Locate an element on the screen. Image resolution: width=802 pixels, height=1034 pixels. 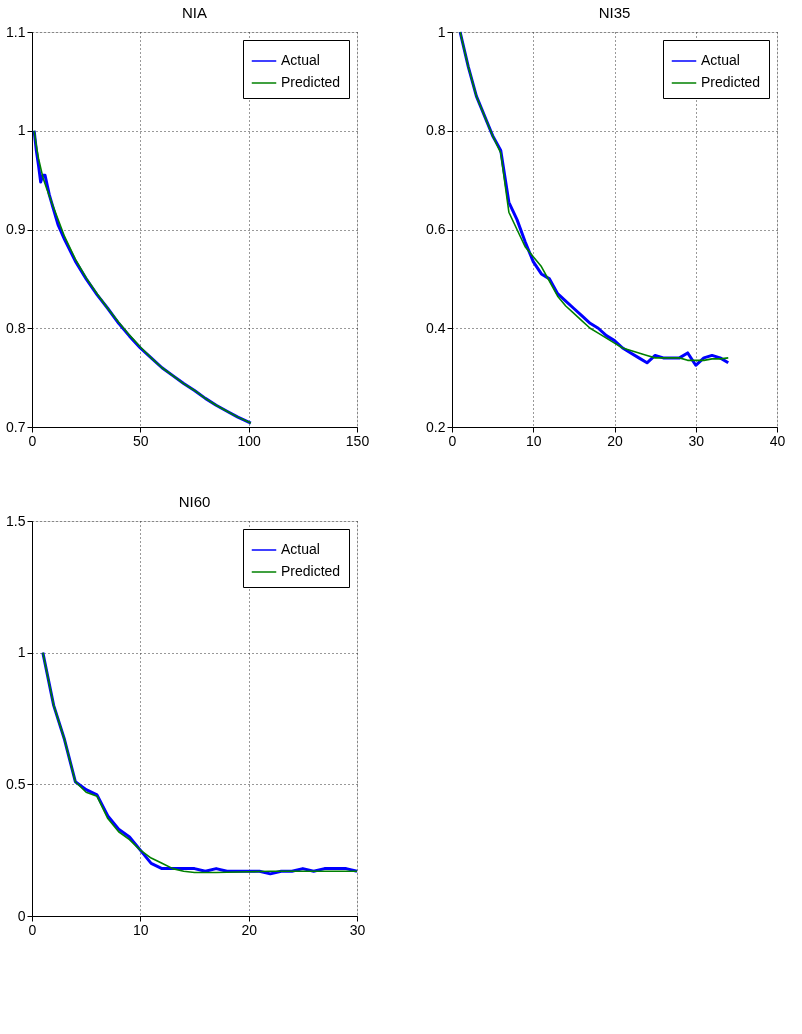
y-tick-label: 0.6 is located at coordinates (436, 229).